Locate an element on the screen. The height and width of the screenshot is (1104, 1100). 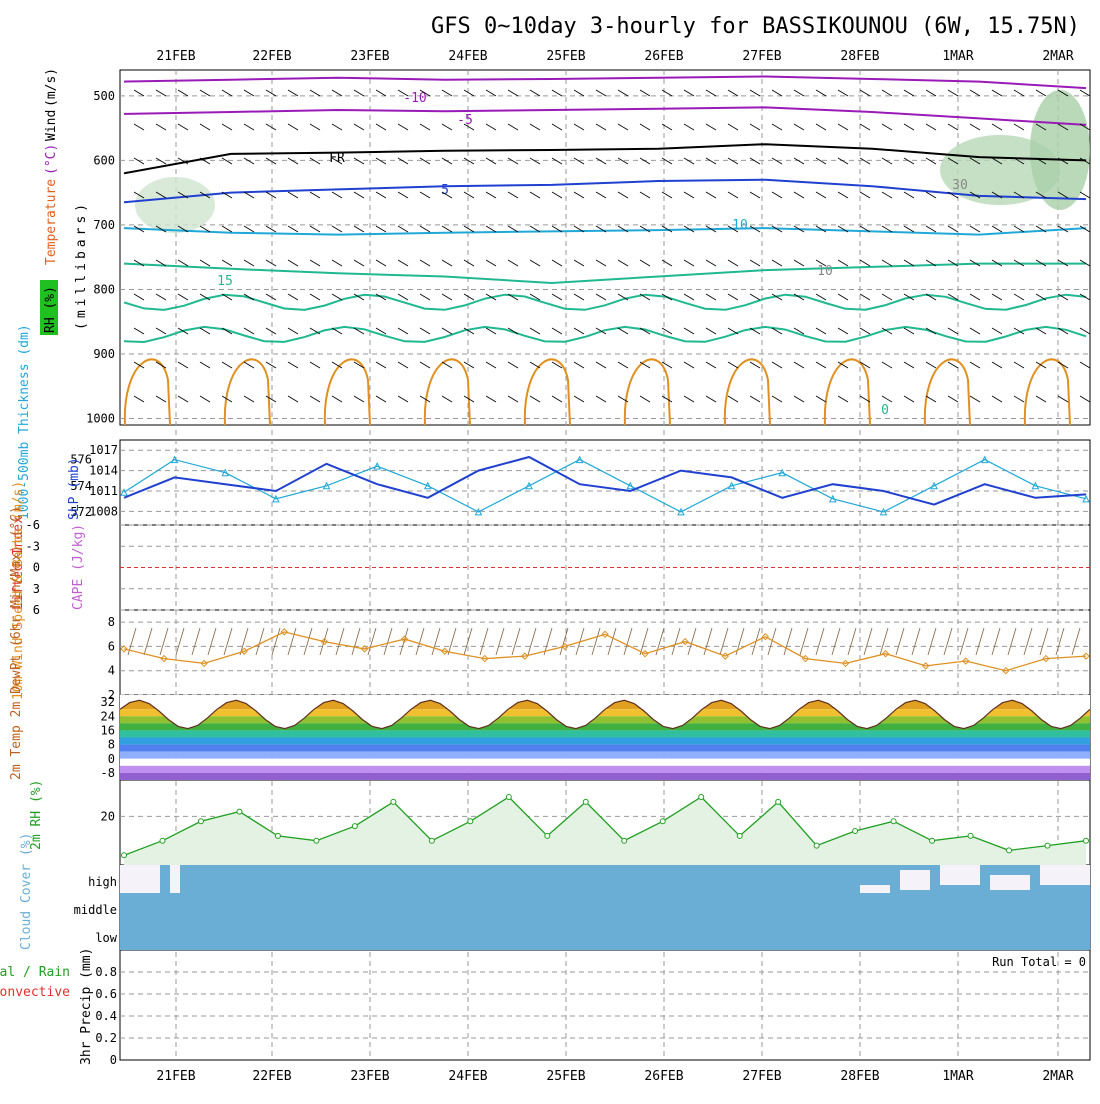
temp-line is located at coordinates (605, 714).